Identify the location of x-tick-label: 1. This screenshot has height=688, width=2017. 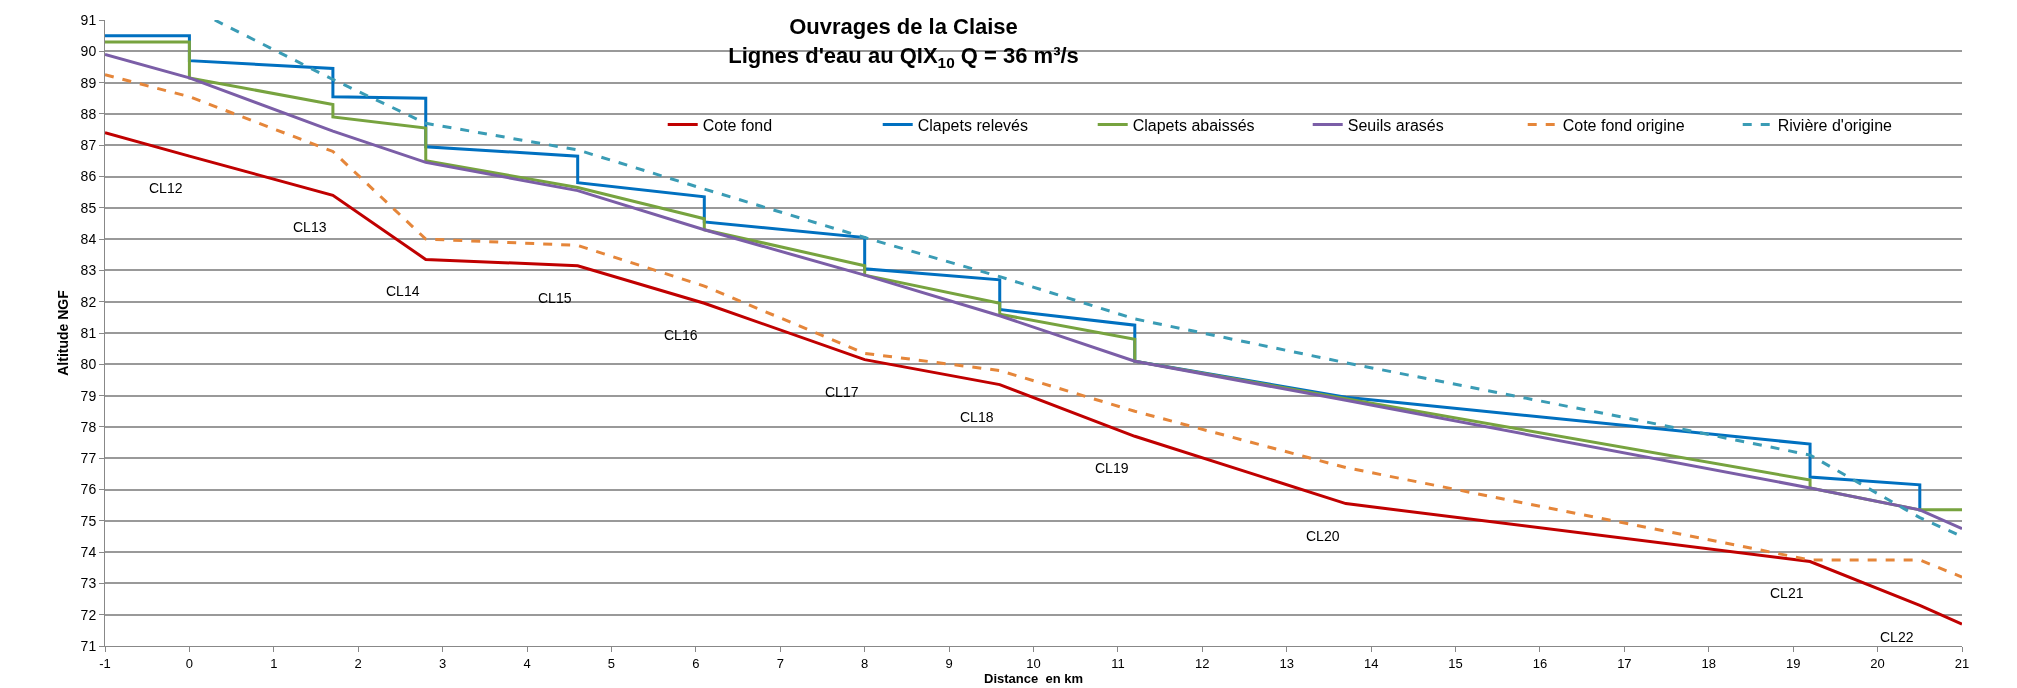
(274, 663).